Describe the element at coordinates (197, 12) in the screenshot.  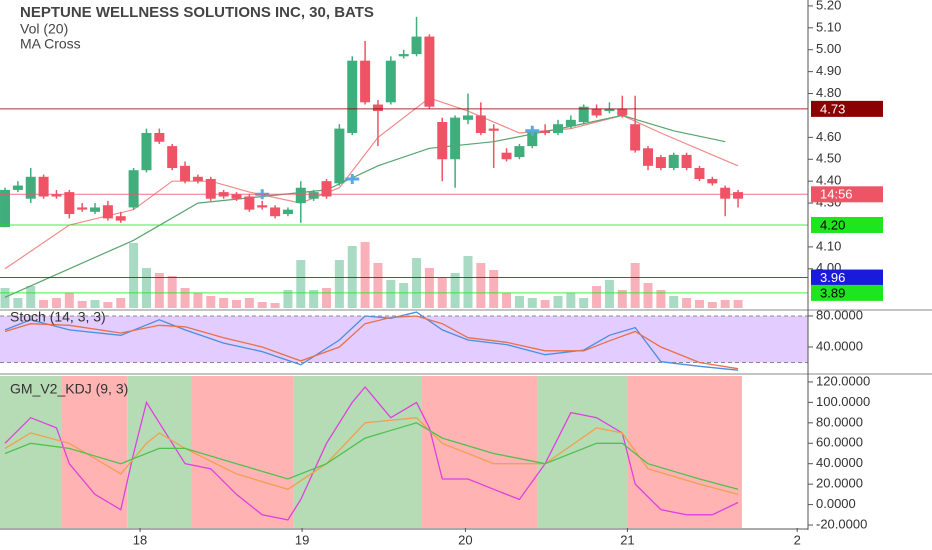
I see `chart-title: NEPTUNE WELLNESS SOLUTIONS INC, 30, BATS` at that location.